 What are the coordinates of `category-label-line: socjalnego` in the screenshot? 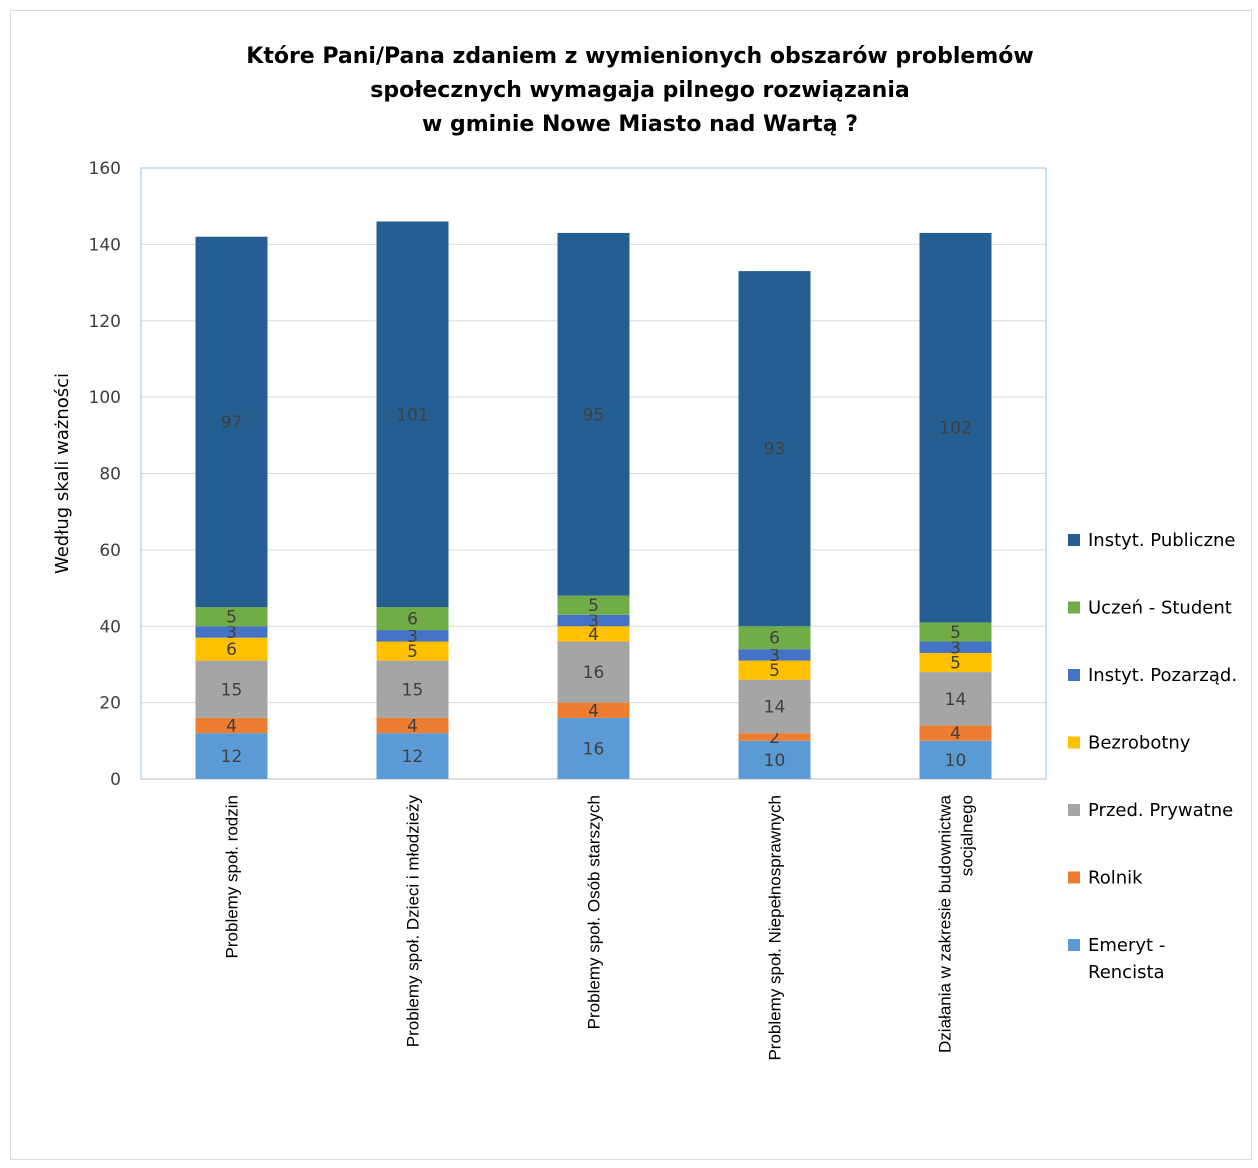 It's located at (967, 835).